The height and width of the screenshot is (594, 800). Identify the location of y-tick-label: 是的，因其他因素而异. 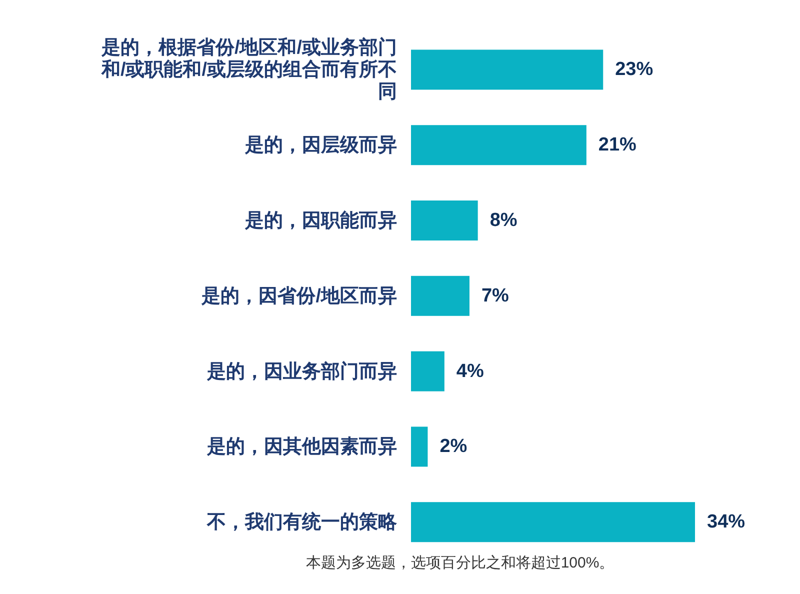
(301, 446).